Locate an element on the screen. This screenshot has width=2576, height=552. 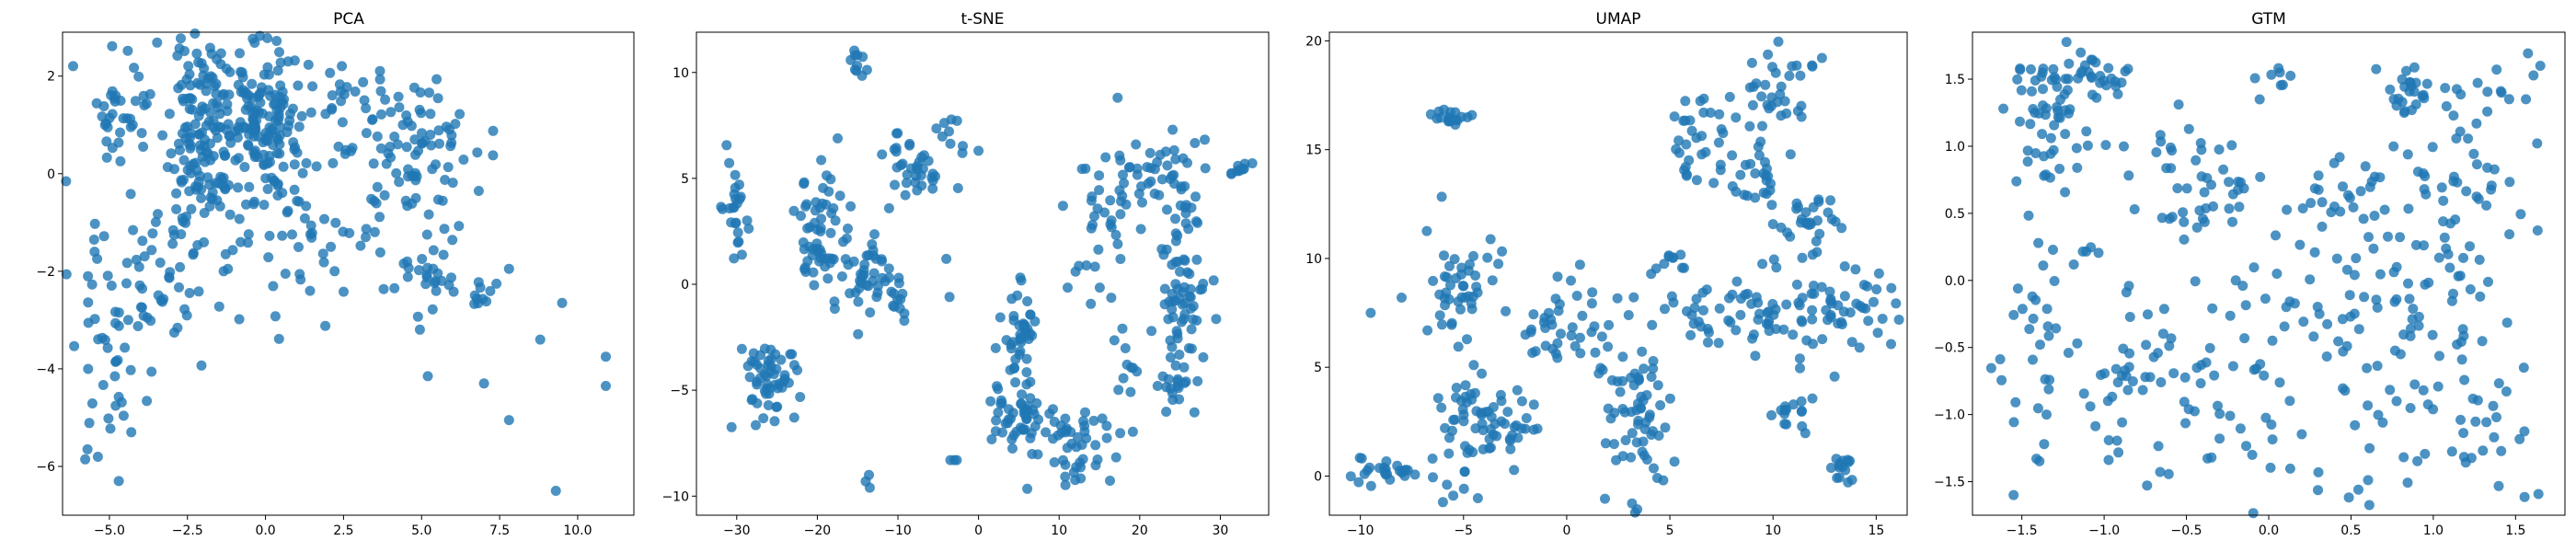
x-tick-label-umap: 15 is located at coordinates (1876, 530).